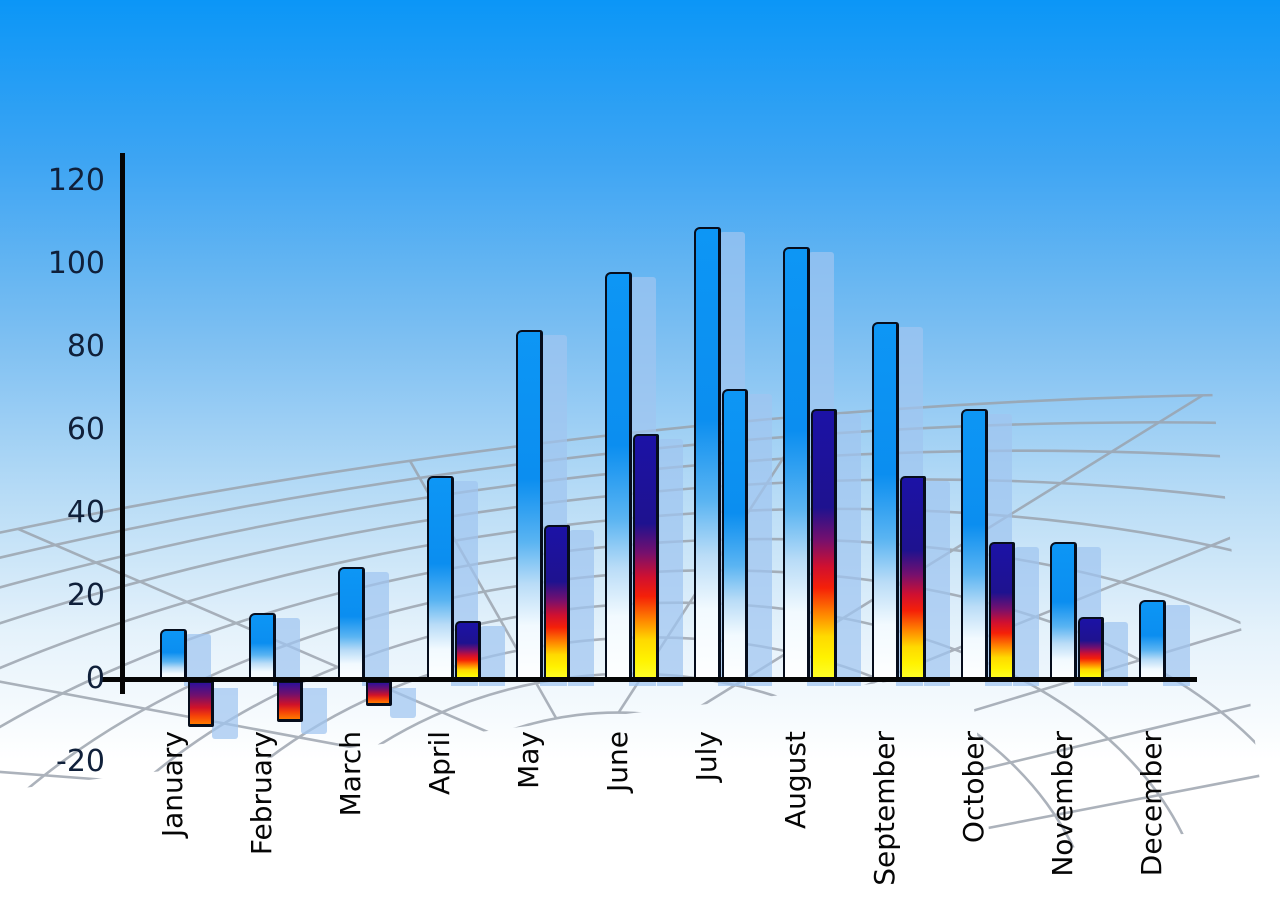 The height and width of the screenshot is (905, 1280). I want to click on bar-shadow-october-series2, so click(1026, 616).